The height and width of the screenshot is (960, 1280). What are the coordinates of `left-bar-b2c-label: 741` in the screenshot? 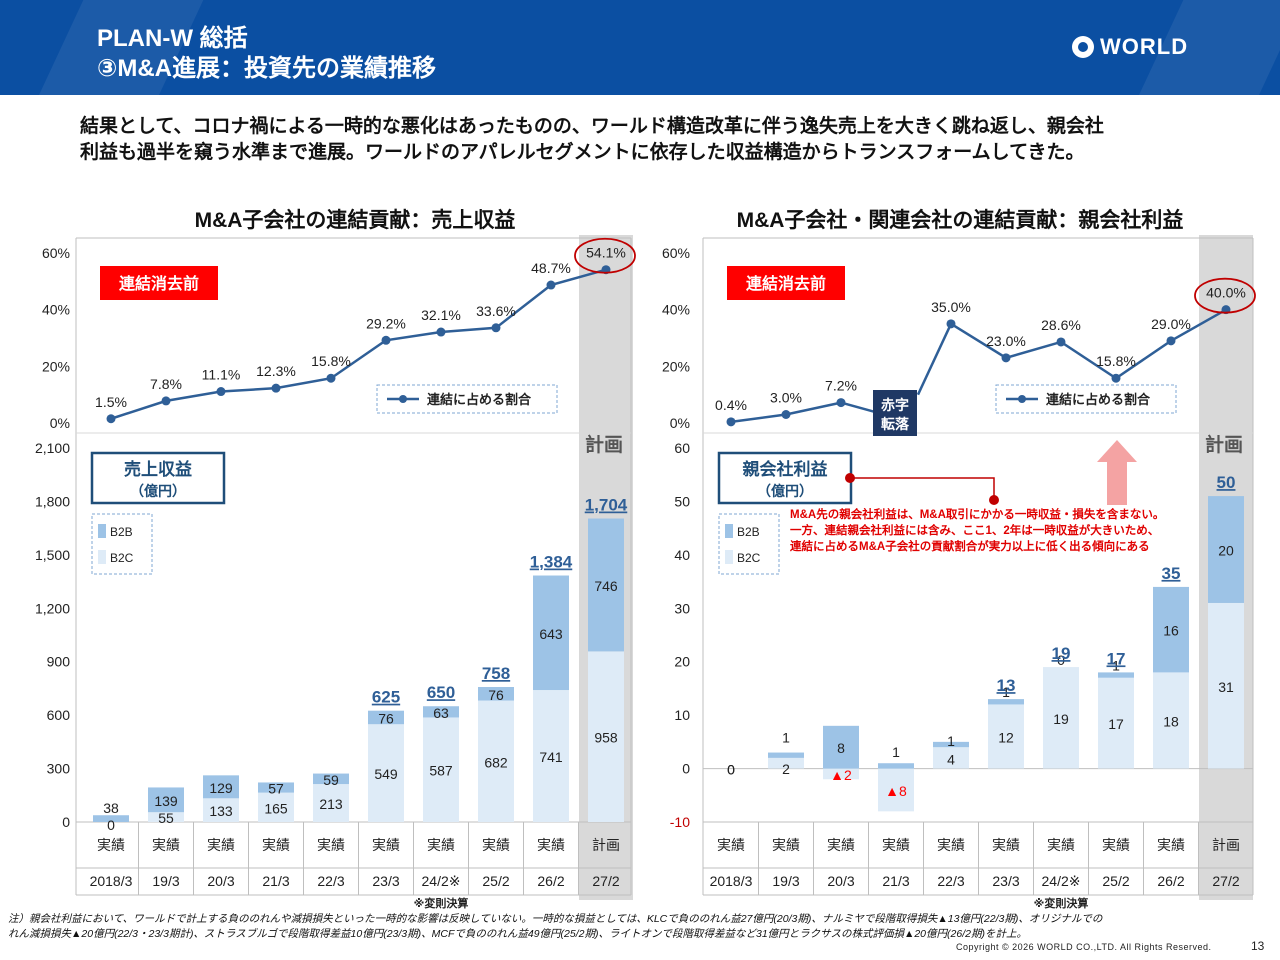 It's located at (551, 757).